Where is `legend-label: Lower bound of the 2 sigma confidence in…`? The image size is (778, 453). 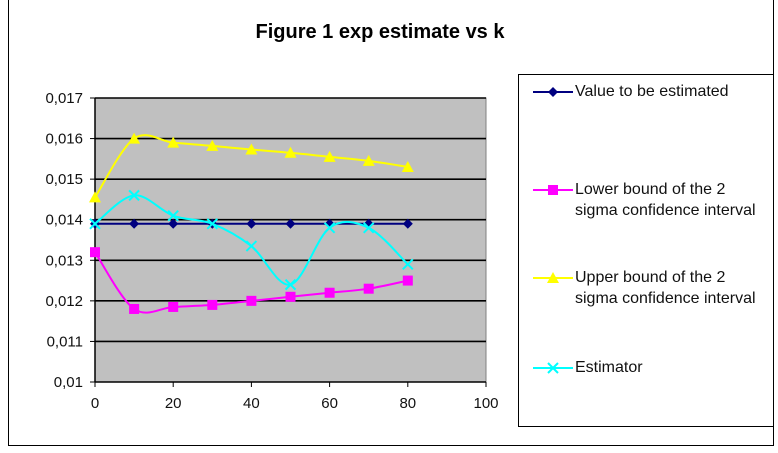 legend-label: Lower bound of the 2 sigma confidence in… is located at coordinates (665, 200).